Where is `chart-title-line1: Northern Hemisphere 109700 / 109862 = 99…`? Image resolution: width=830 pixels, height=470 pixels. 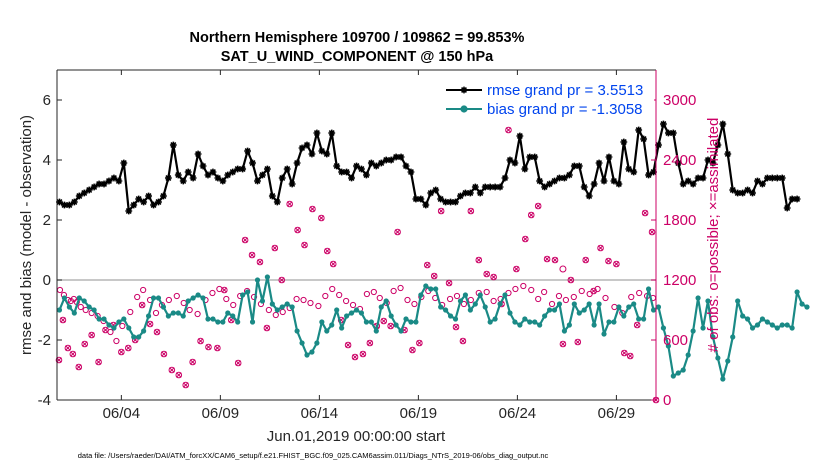
chart-title-line1: Northern Hemisphere 109700 / 109862 = 99… is located at coordinates (357, 38).